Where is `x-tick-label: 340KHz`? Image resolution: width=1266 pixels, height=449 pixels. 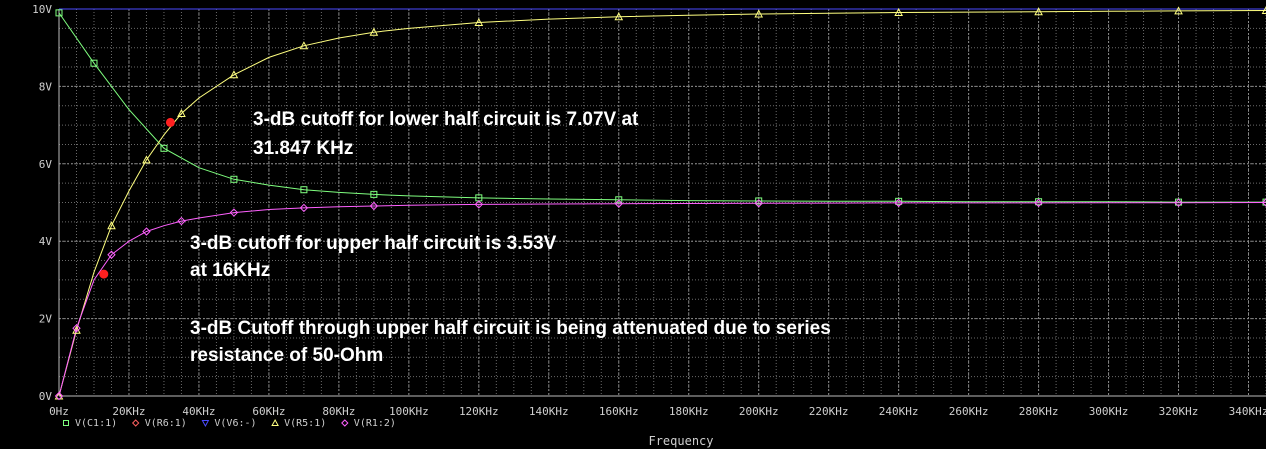
x-tick-label: 340KHz is located at coordinates (1247, 411).